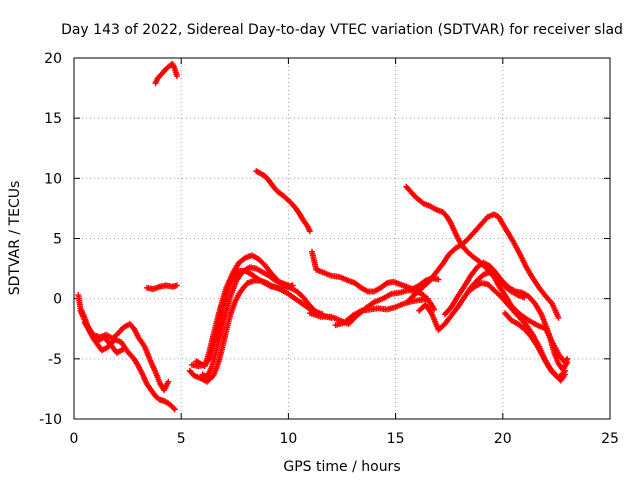  What do you see at coordinates (503, 439) in the screenshot?
I see `x-tick-label: 20` at bounding box center [503, 439].